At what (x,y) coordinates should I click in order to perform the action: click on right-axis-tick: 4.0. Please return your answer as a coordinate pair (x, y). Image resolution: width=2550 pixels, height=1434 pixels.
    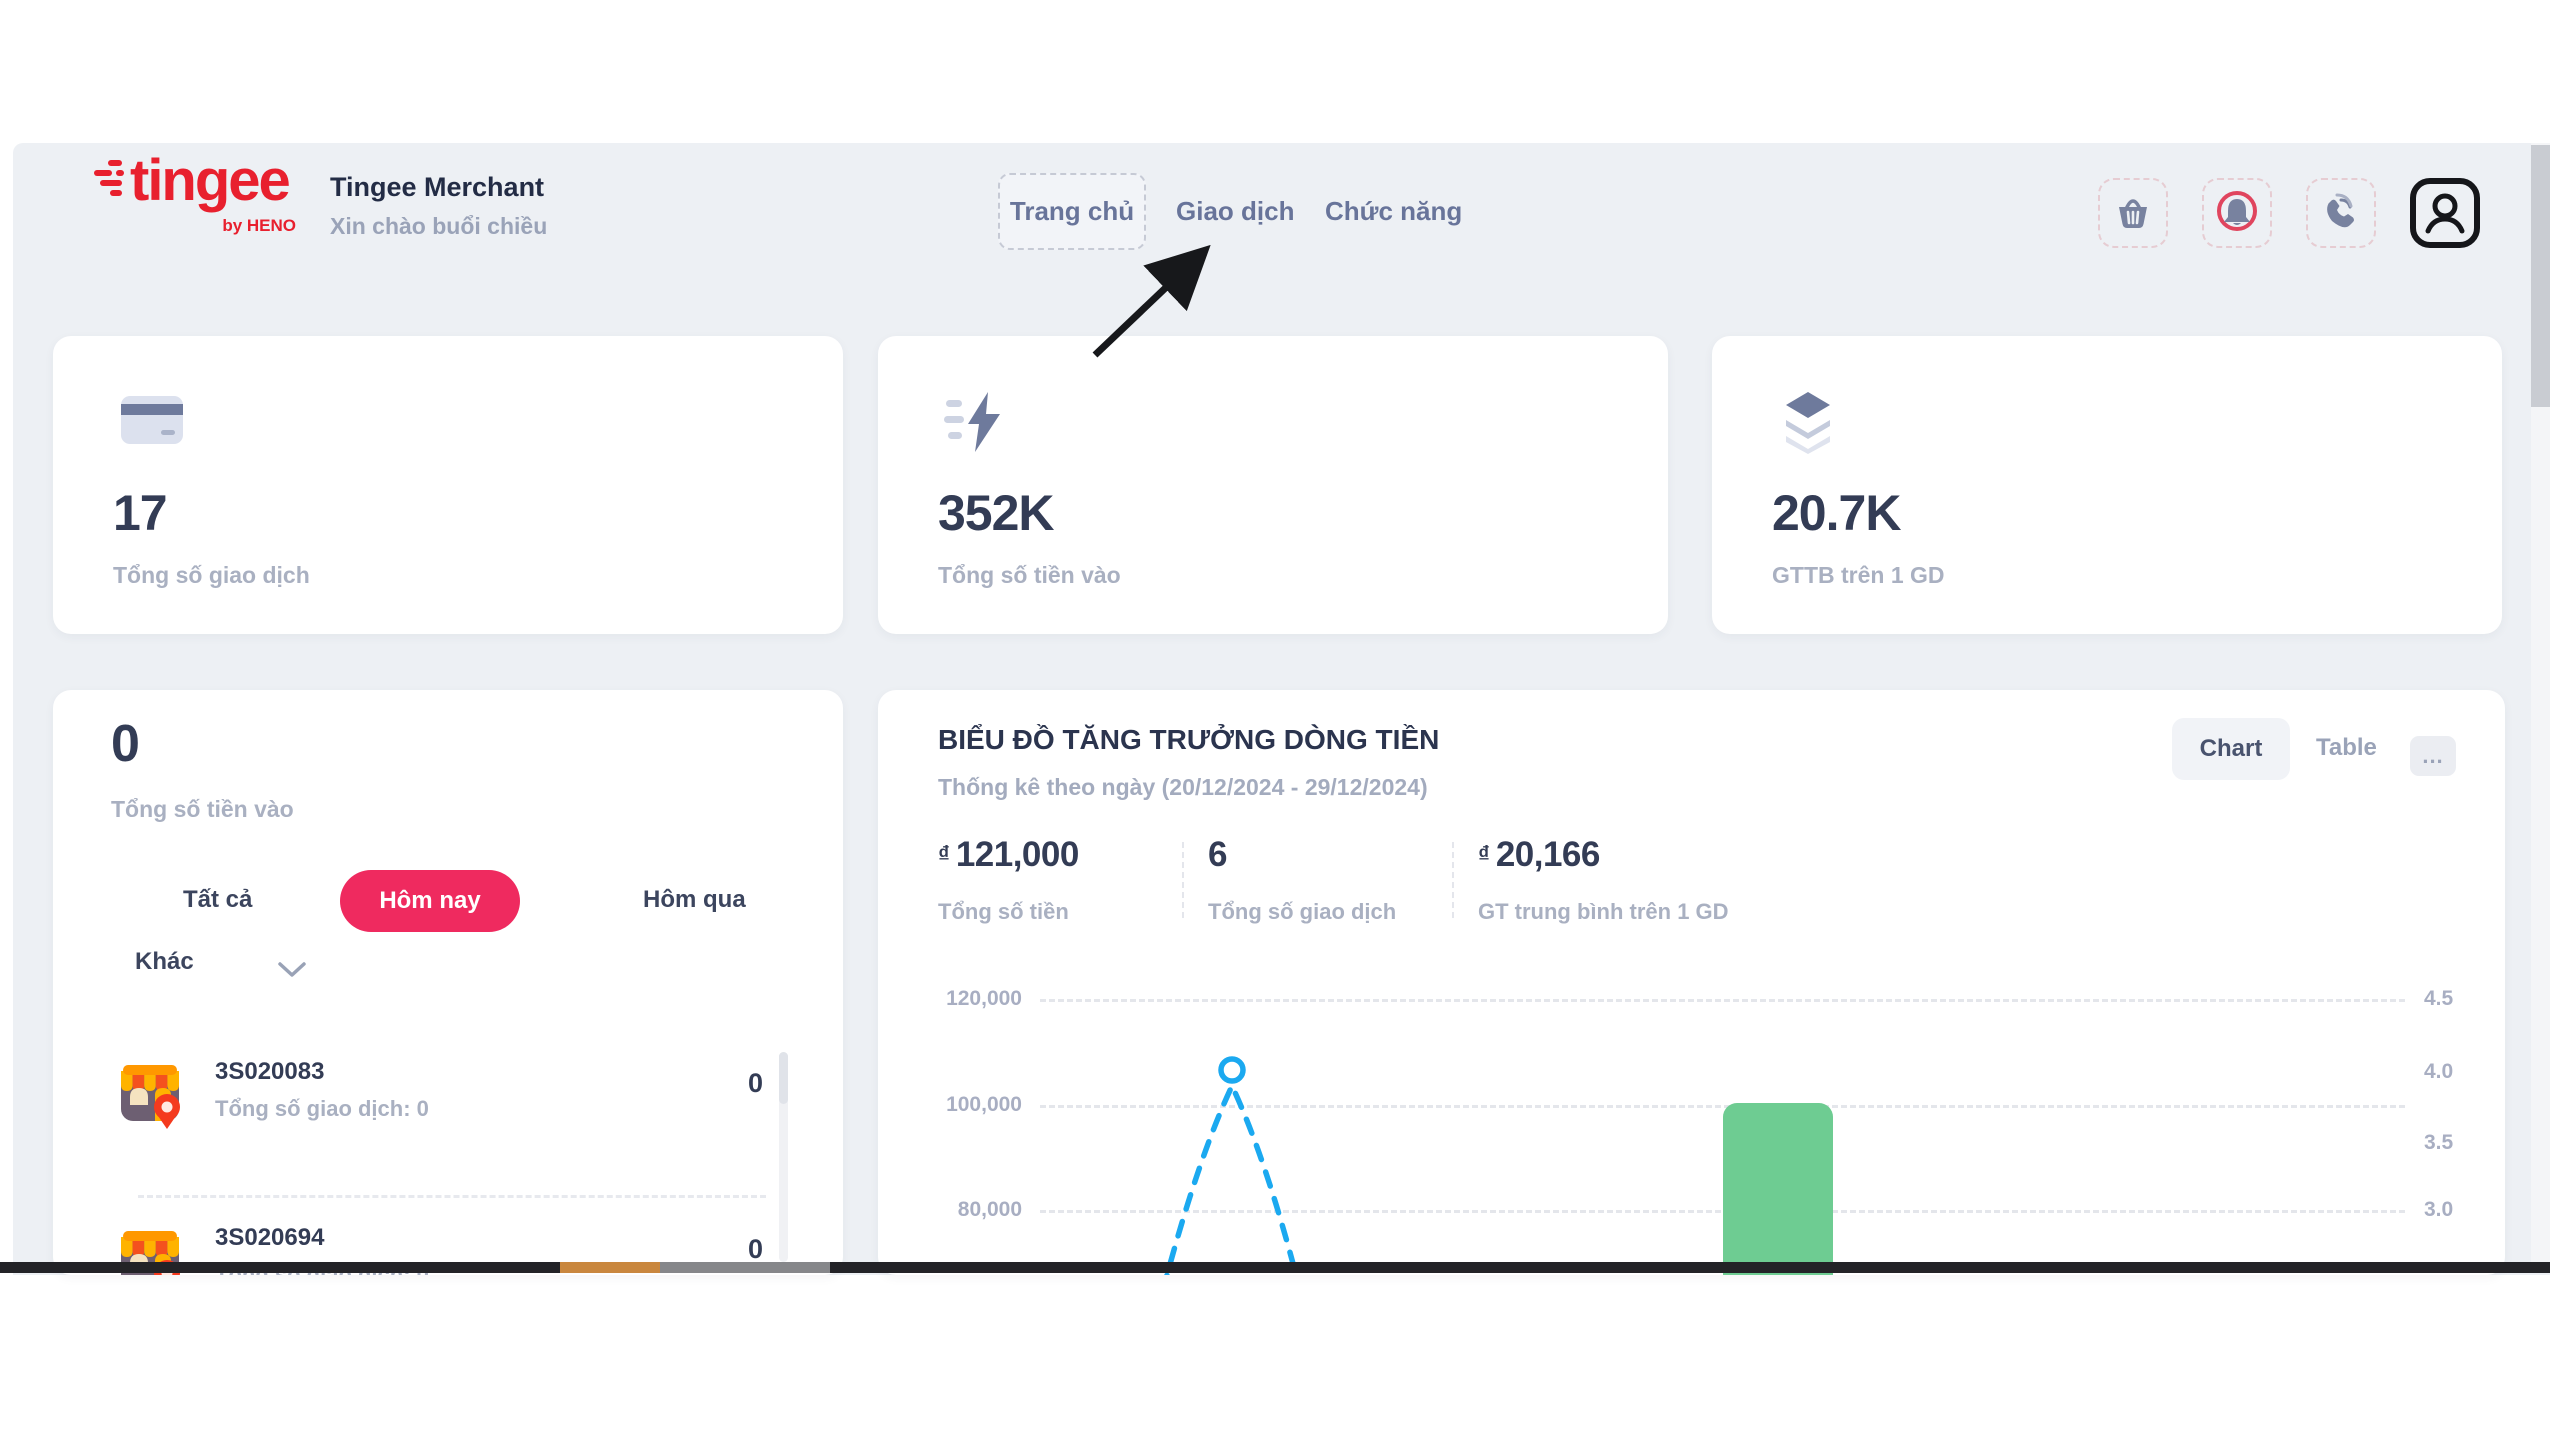
    Looking at the image, I should click on (2439, 1071).